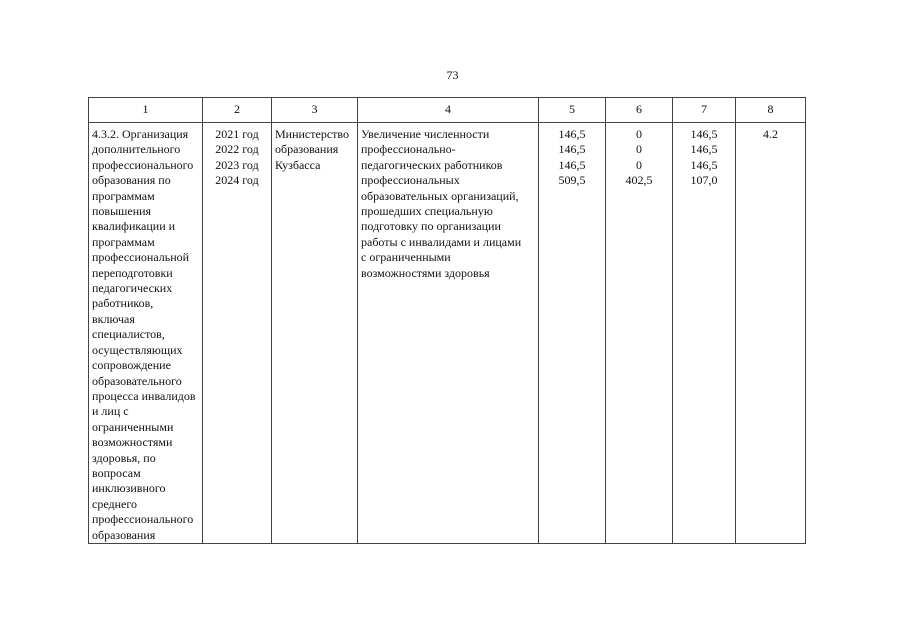  What do you see at coordinates (704, 110) in the screenshot?
I see `header-col-7: 7` at bounding box center [704, 110].